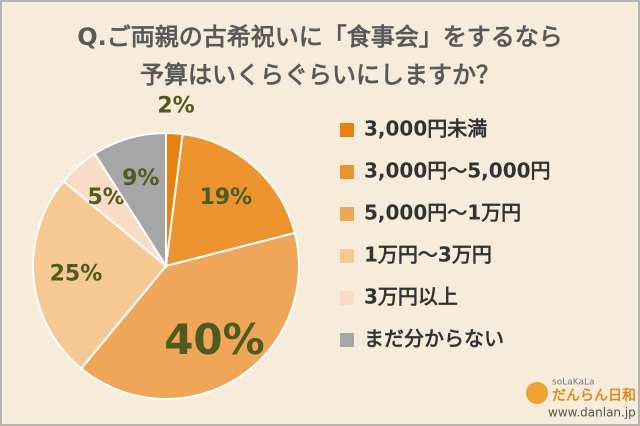 This screenshot has width=640, height=426. Describe the element at coordinates (457, 171) in the screenshot. I see `legend-label: 3,000円～5,000円` at that location.